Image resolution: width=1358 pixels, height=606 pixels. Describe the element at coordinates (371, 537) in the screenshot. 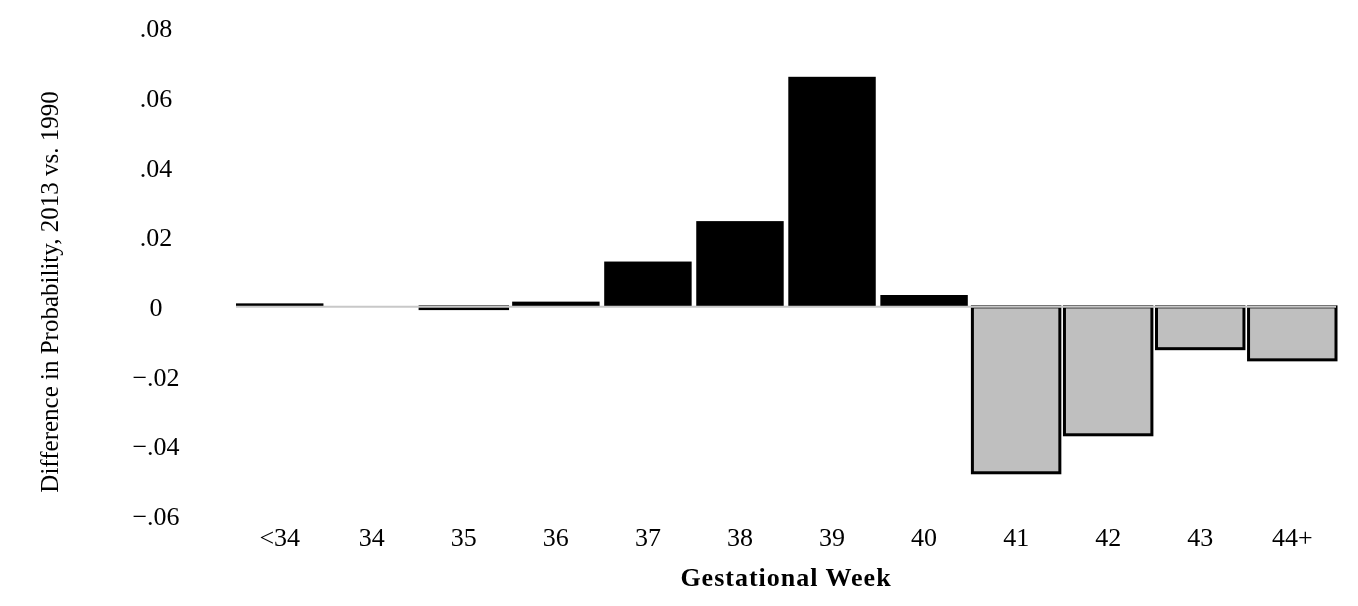

I see `x-tick-label: 34` at that location.